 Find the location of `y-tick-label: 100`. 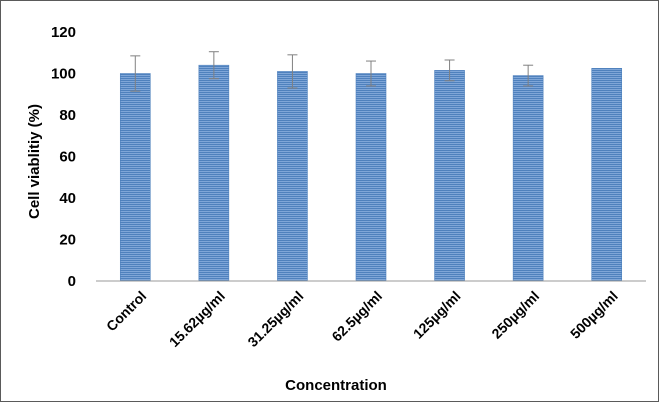

y-tick-label: 100 is located at coordinates (63, 74).